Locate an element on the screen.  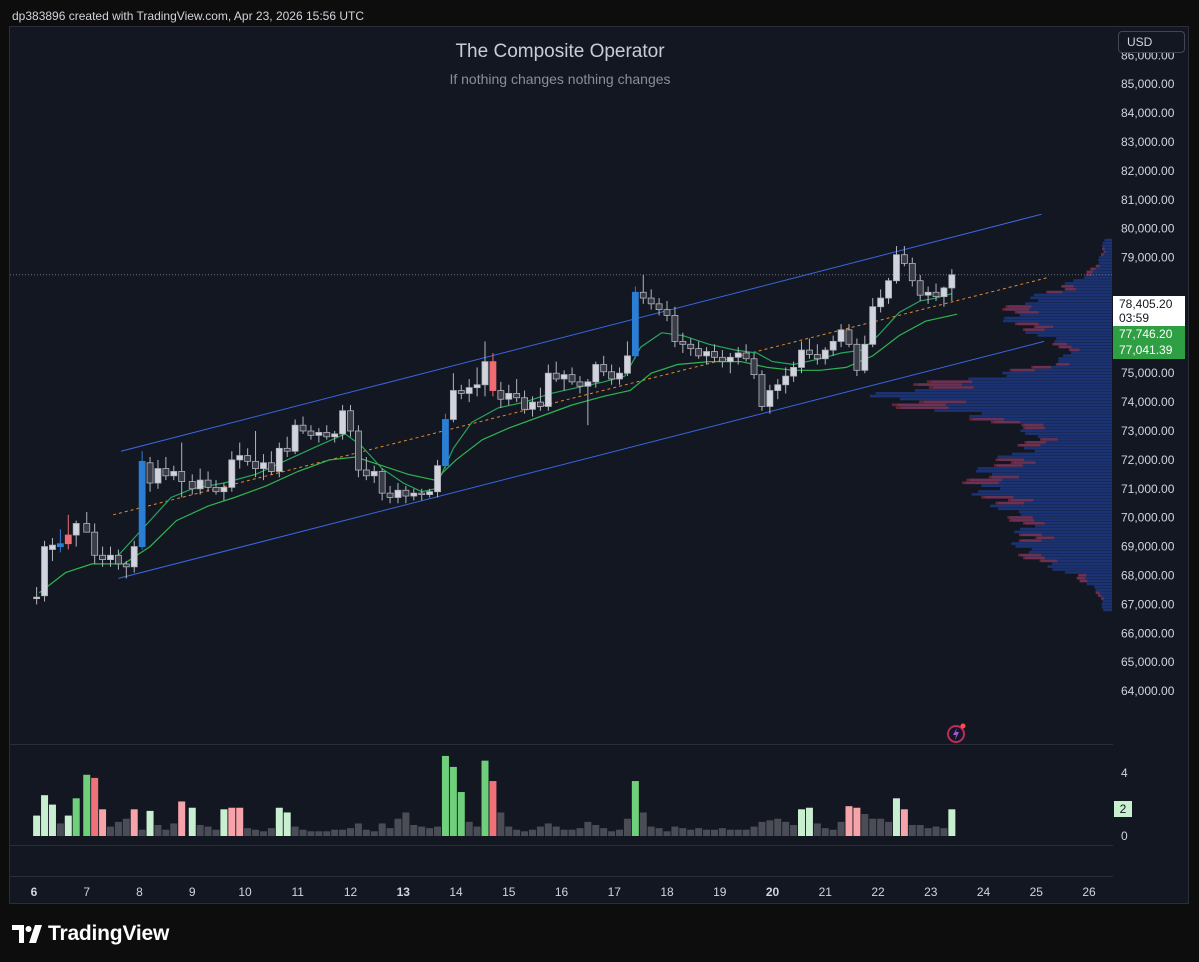
price-tick-label: 67,000.00 is located at coordinates (1148, 604).